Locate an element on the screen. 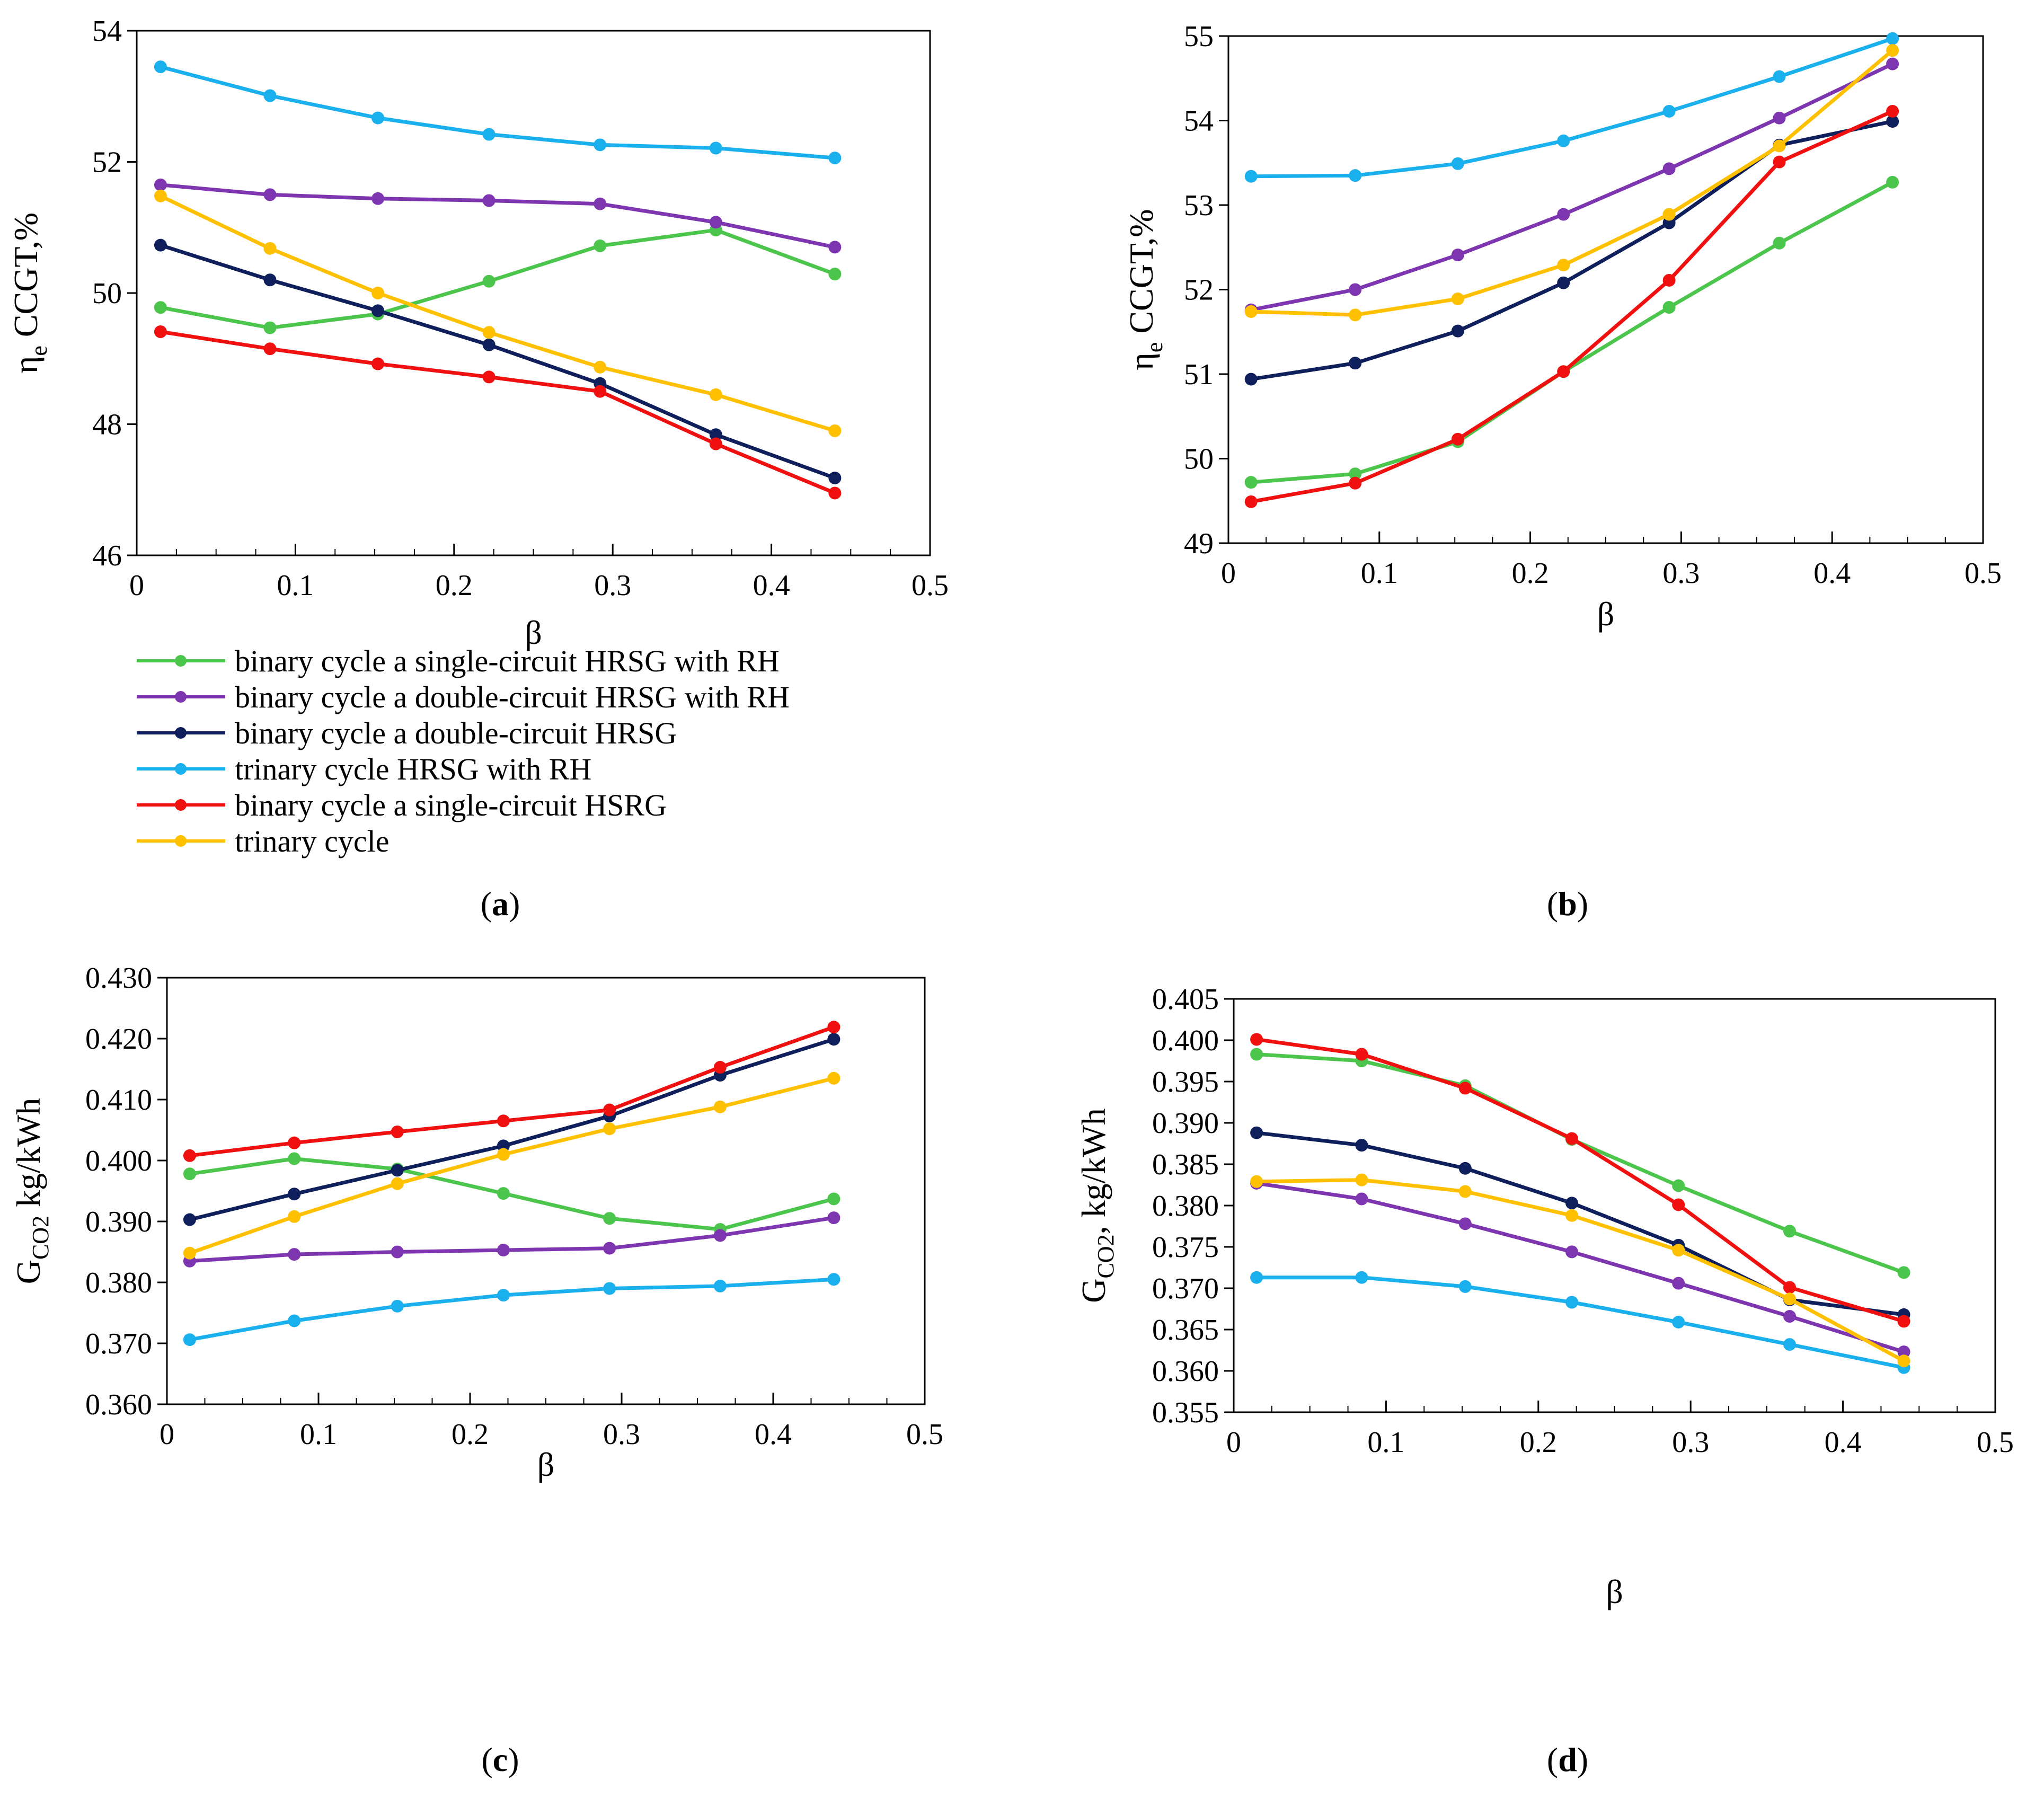  y-axis-label: ηe CCGT,% is located at coordinates (1144, 290).